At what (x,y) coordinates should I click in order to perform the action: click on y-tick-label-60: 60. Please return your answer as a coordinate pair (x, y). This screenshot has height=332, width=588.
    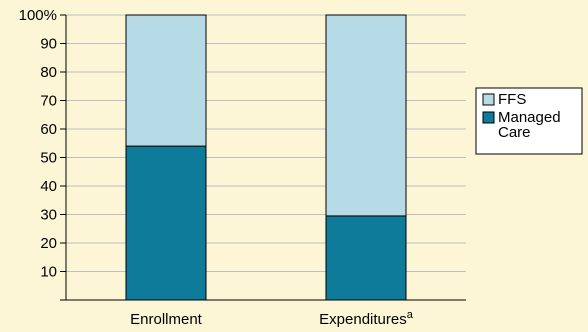
    Looking at the image, I should click on (48, 129).